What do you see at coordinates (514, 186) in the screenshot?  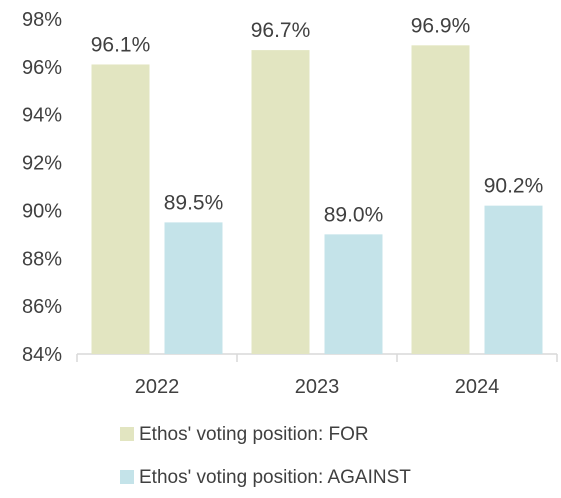 I see `data-label: 90.2%` at bounding box center [514, 186].